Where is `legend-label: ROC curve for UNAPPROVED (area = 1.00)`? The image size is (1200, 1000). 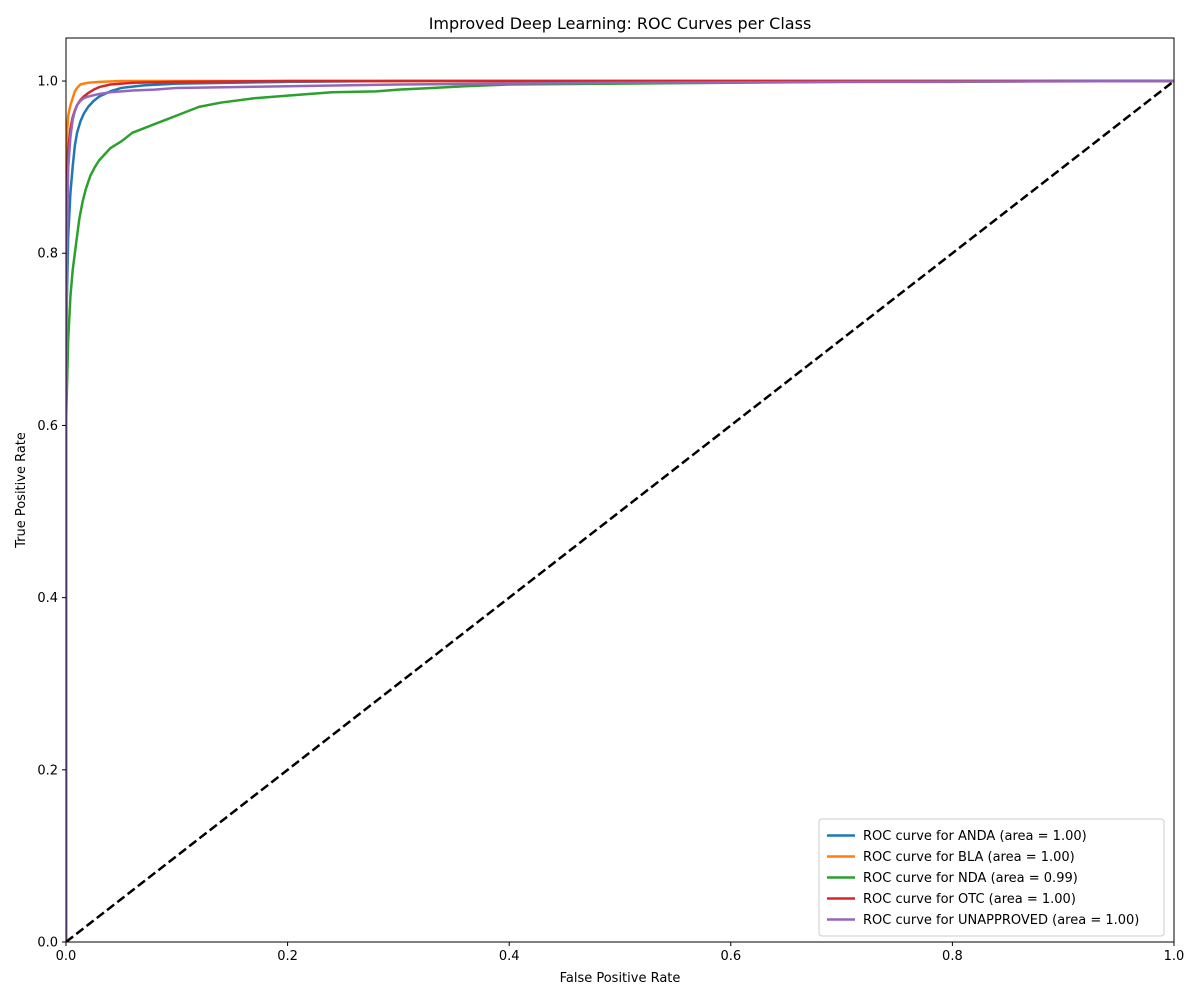
legend-label: ROC curve for UNAPPROVED (area = 1.00) is located at coordinates (1001, 920).